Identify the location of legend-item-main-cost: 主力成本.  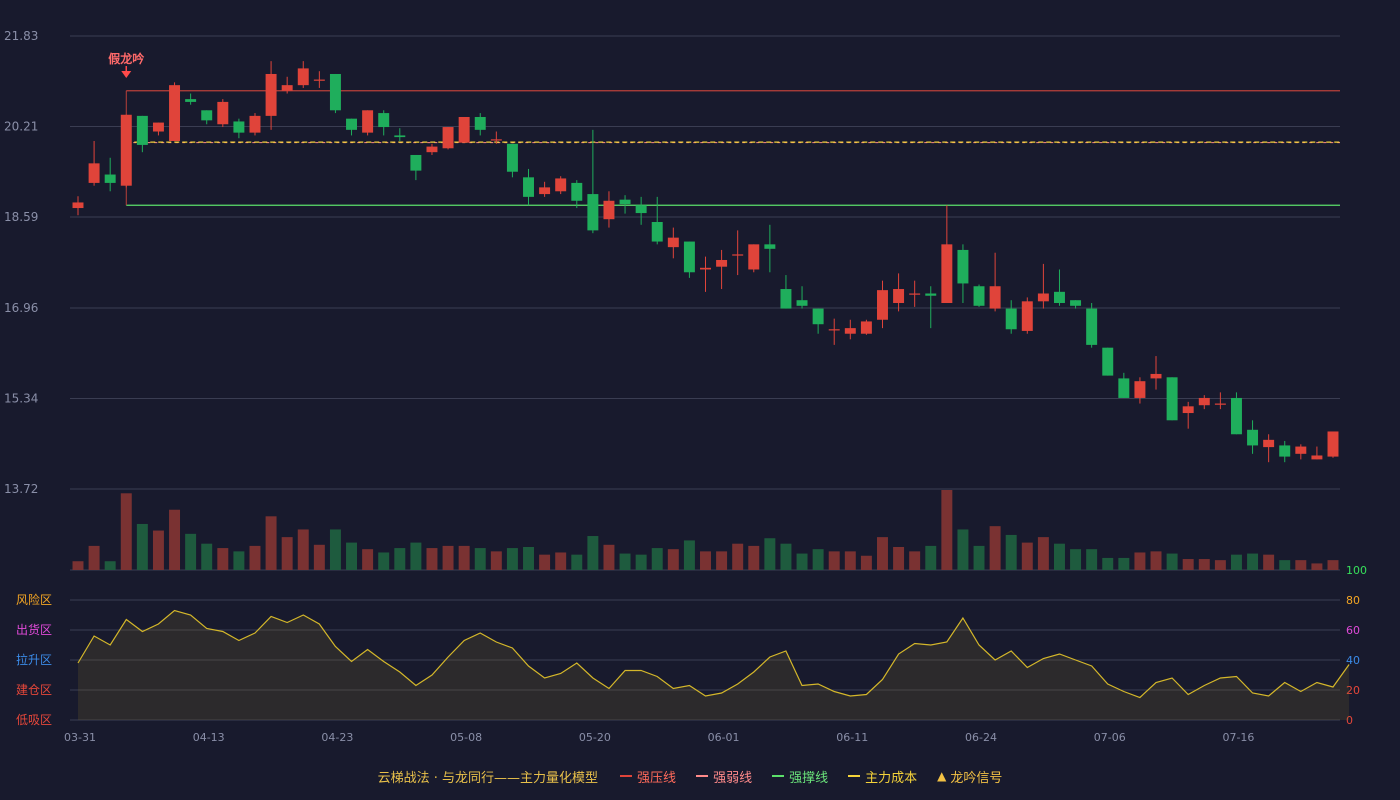
(882, 776).